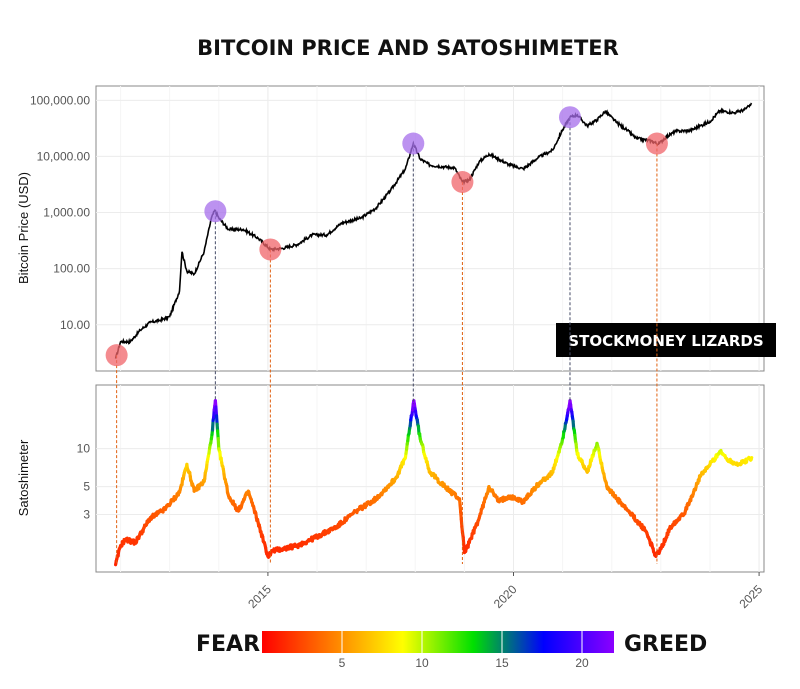 The width and height of the screenshot is (800, 689). I want to click on watermark-text: STOCKMONEY LIZARDS, so click(665, 341).